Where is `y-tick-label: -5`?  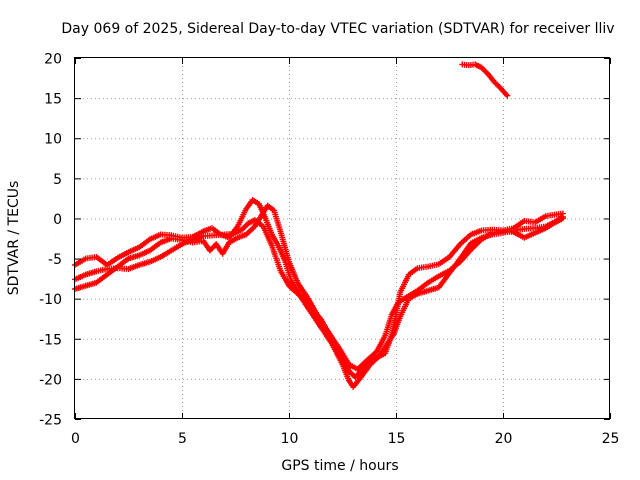 y-tick-label: -5 is located at coordinates (55, 260).